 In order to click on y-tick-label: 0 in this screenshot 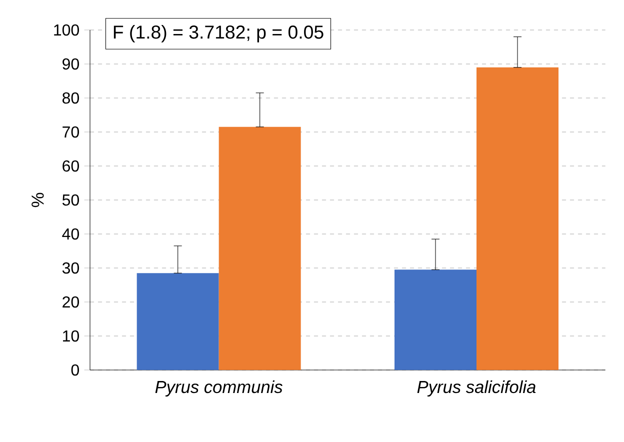, I will do `click(75, 370)`.